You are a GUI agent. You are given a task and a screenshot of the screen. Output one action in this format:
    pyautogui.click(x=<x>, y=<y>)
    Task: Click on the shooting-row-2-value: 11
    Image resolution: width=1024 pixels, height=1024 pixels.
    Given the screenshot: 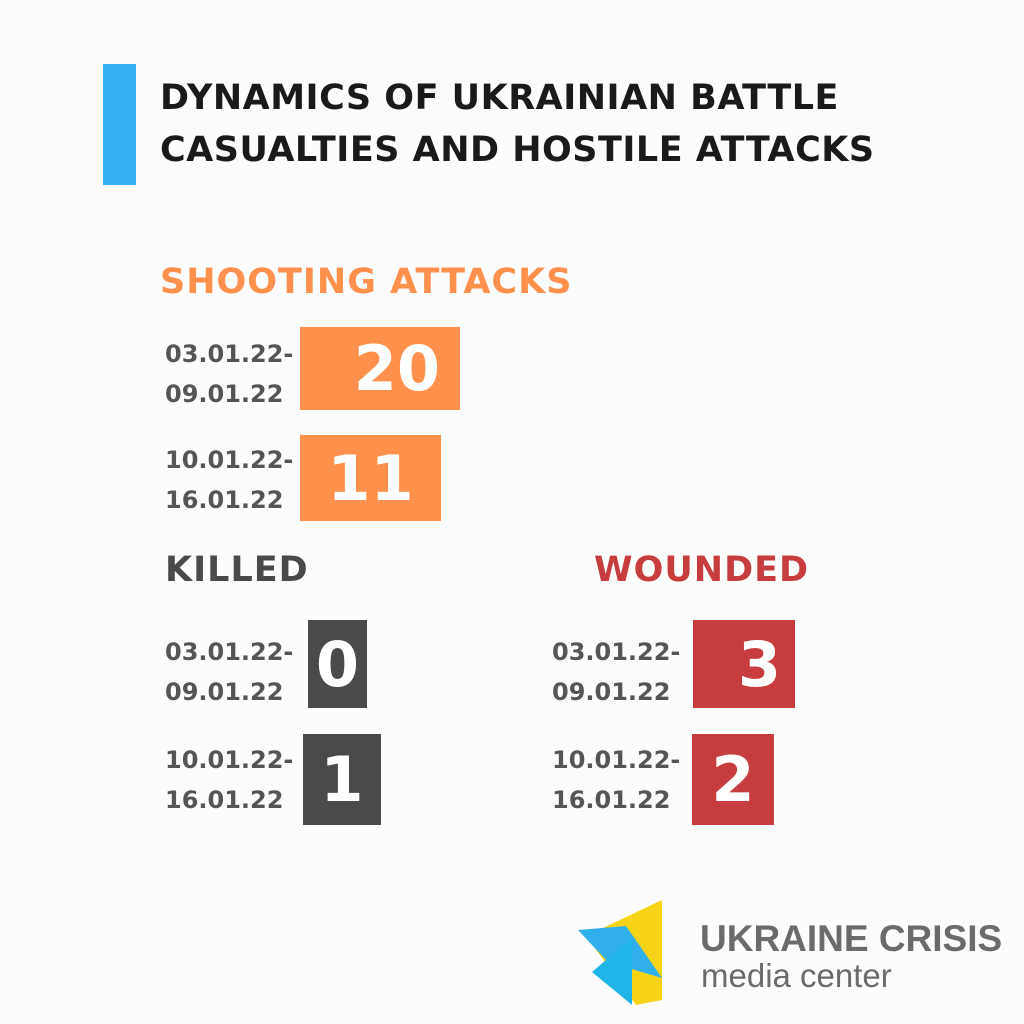 What is the action you would take?
    pyautogui.click(x=370, y=478)
    